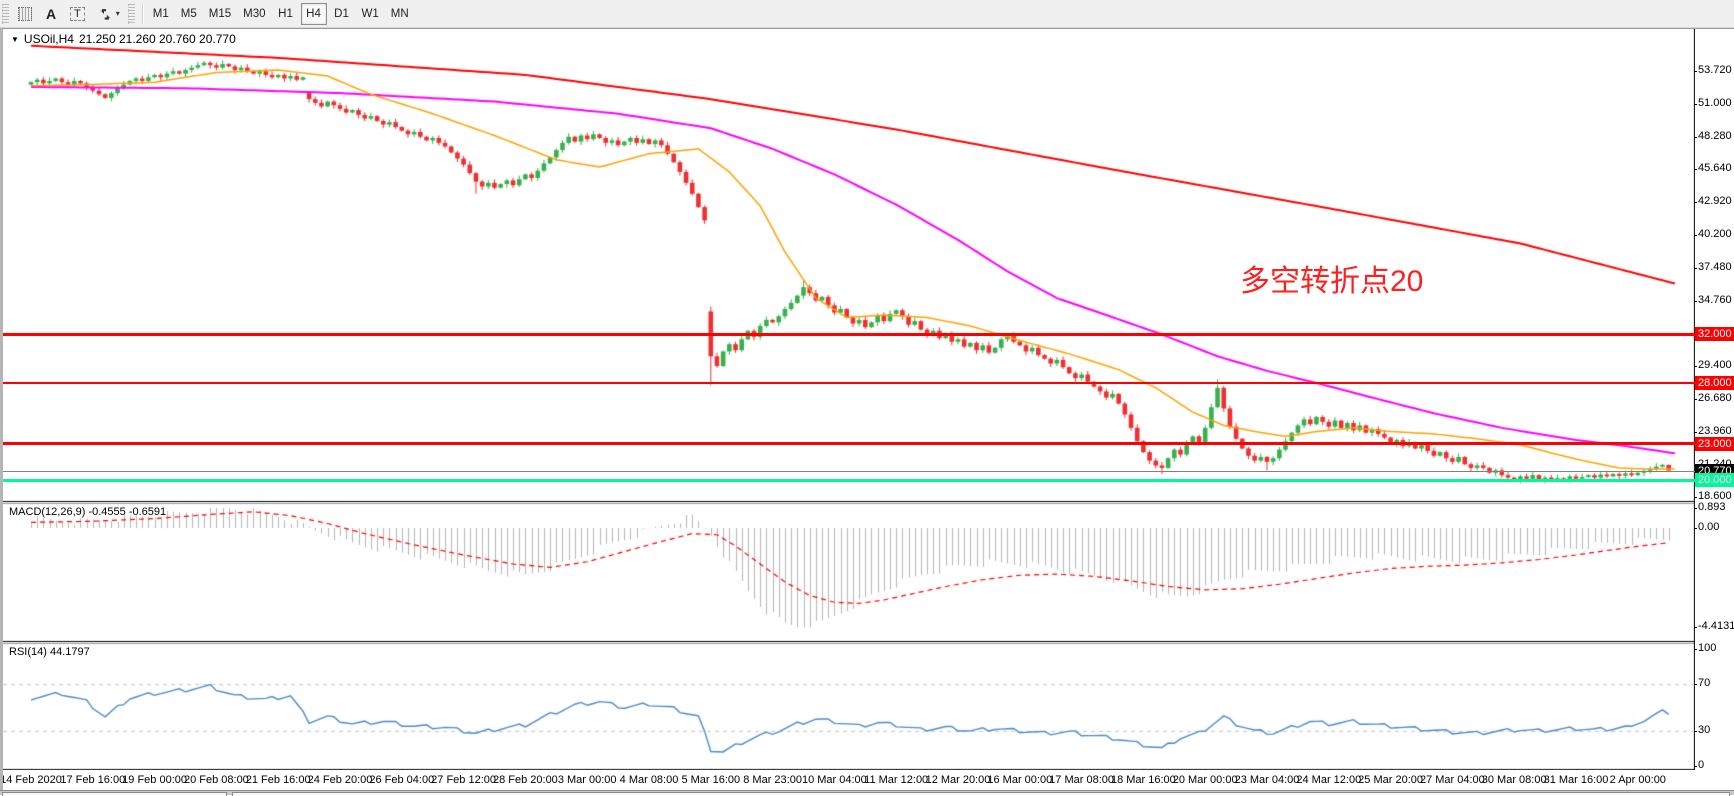 The height and width of the screenshot is (796, 1734). Describe the element at coordinates (15, 39) in the screenshot. I see `symbol-dropdown-icon: ▼` at that location.